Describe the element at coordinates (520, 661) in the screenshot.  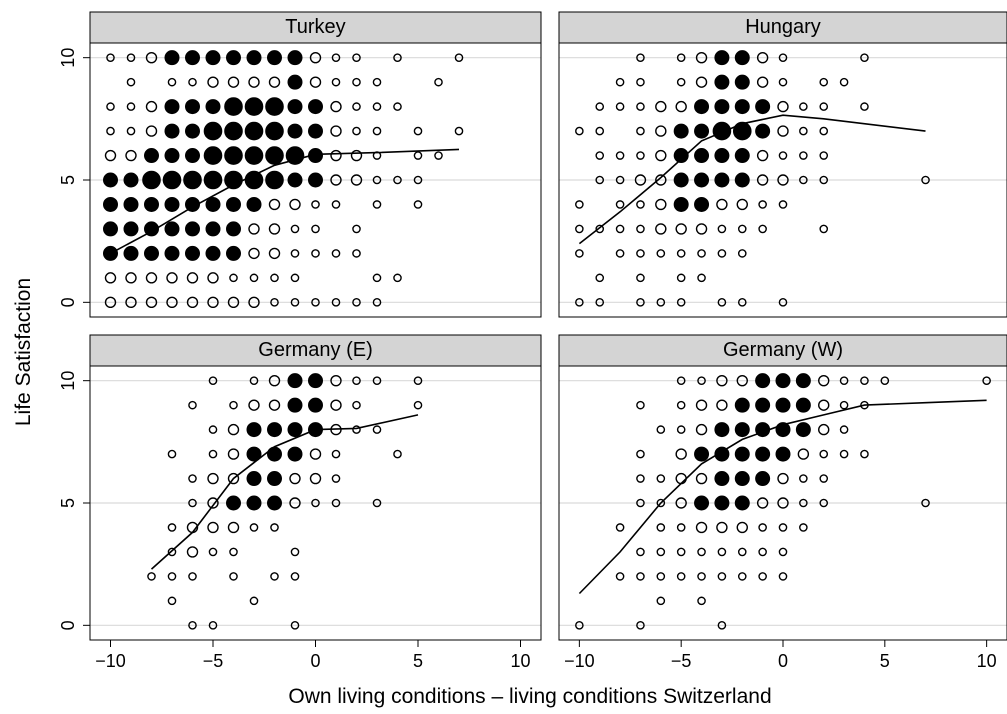
I see `x-tick-label: 10` at that location.